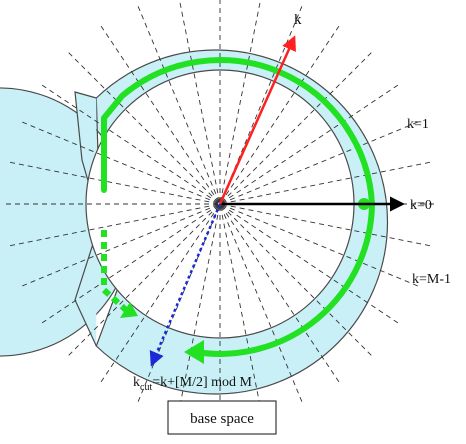 The width and height of the screenshot is (466, 444). Describe the element at coordinates (185, 285) in the screenshot. I see `kcut-vector-arrow` at that location.